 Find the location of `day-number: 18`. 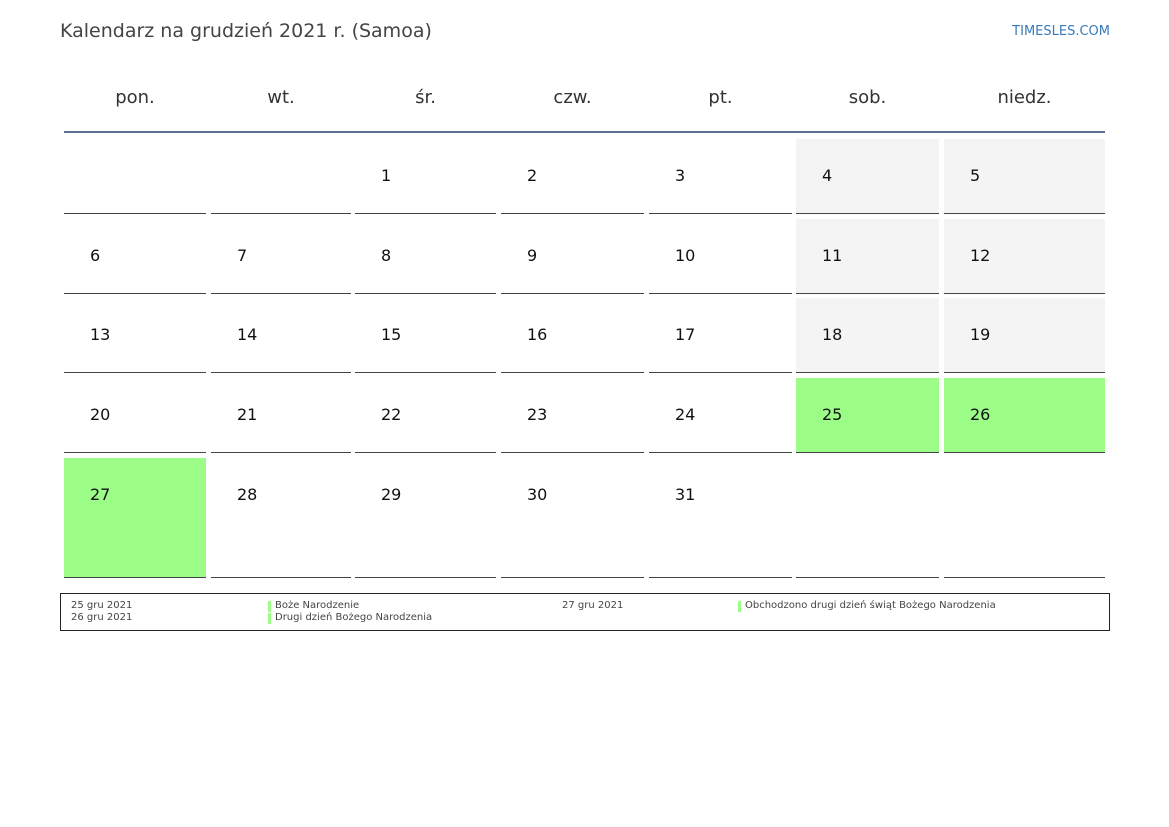

day-number: 18 is located at coordinates (832, 334).